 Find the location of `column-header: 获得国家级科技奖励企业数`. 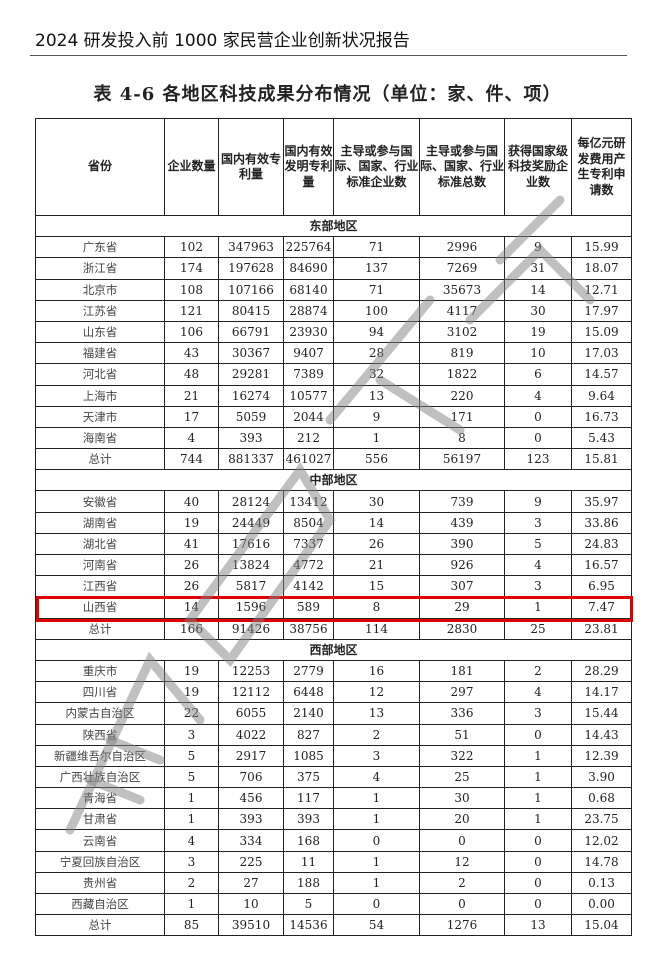

column-header: 获得国家级科技奖励企业数 is located at coordinates (538, 167).